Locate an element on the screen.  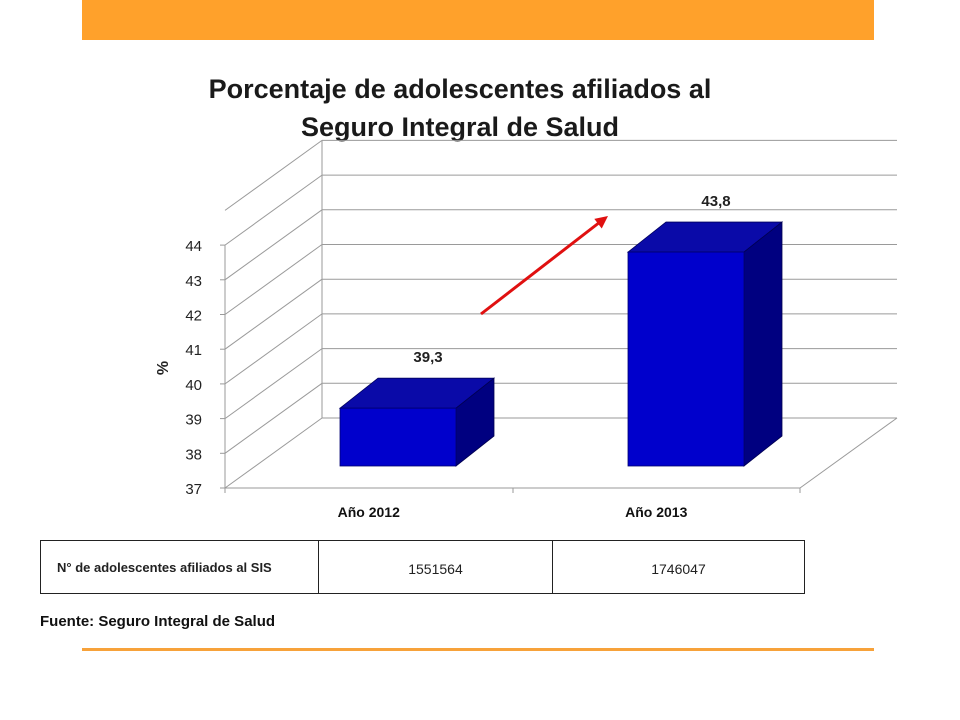
table-cell-2012: 1551564 is located at coordinates (435, 567).